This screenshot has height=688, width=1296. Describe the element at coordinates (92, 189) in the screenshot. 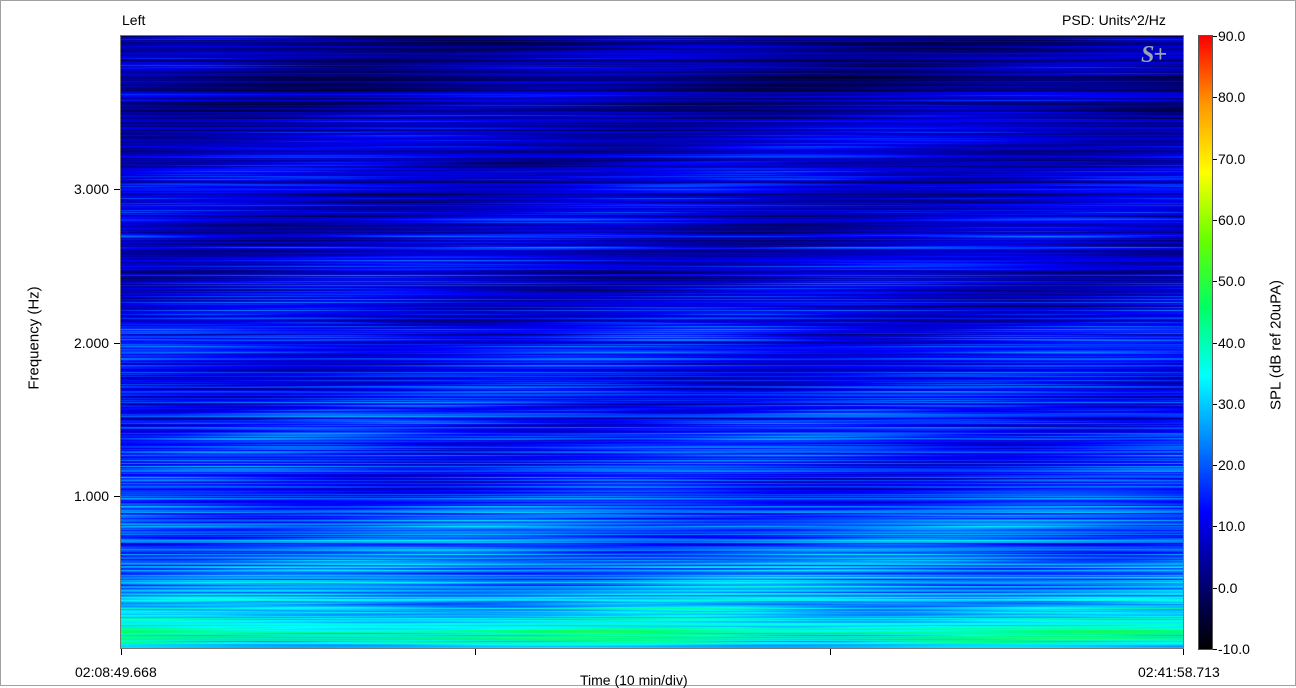

I see `y-tick-label: 3.000` at that location.